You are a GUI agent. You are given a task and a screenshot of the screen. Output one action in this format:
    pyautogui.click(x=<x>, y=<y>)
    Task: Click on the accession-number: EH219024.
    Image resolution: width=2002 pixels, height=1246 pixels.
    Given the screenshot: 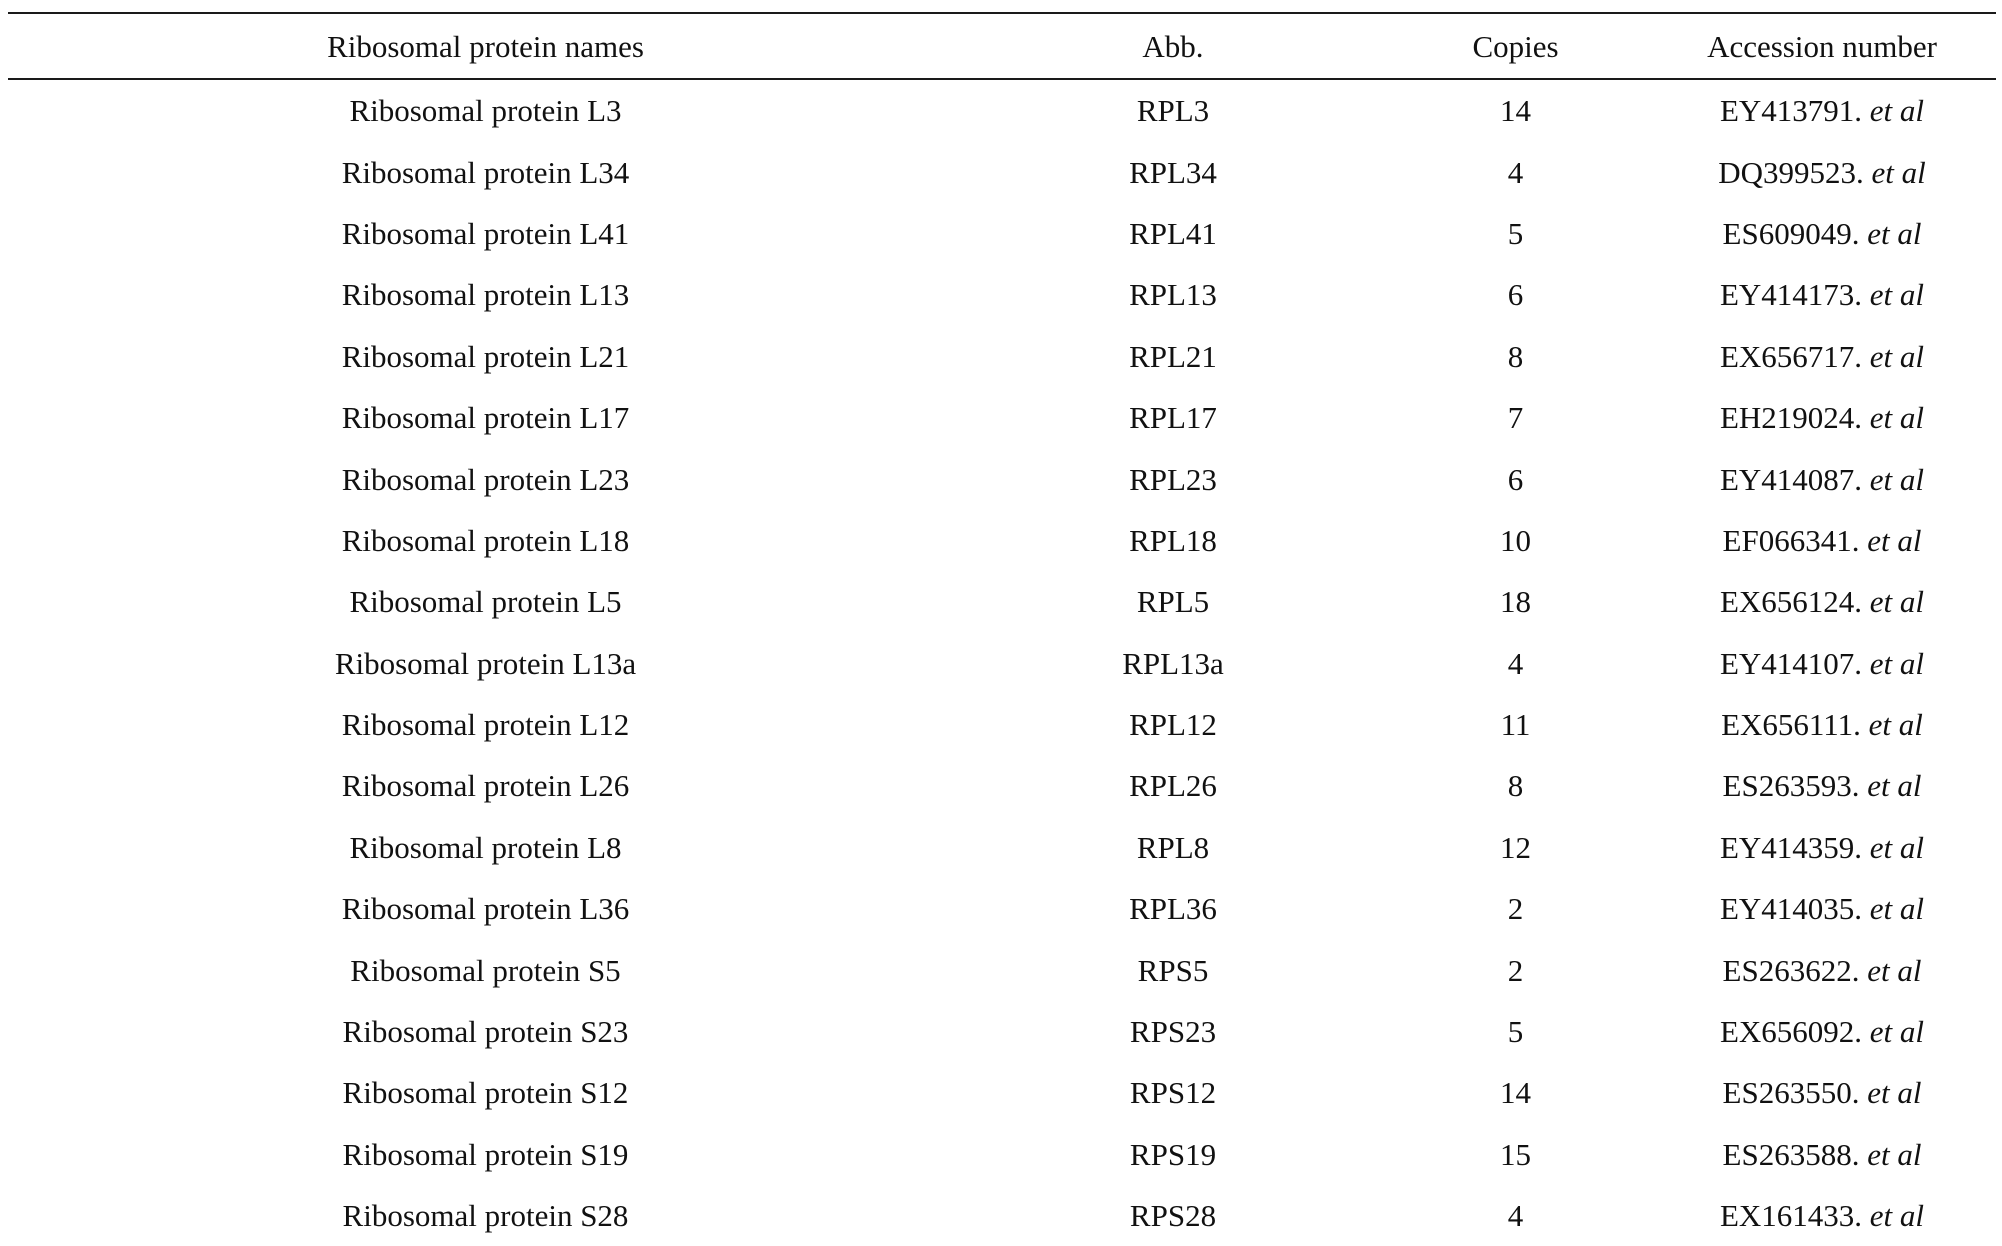 What is the action you would take?
    pyautogui.click(x=1791, y=418)
    